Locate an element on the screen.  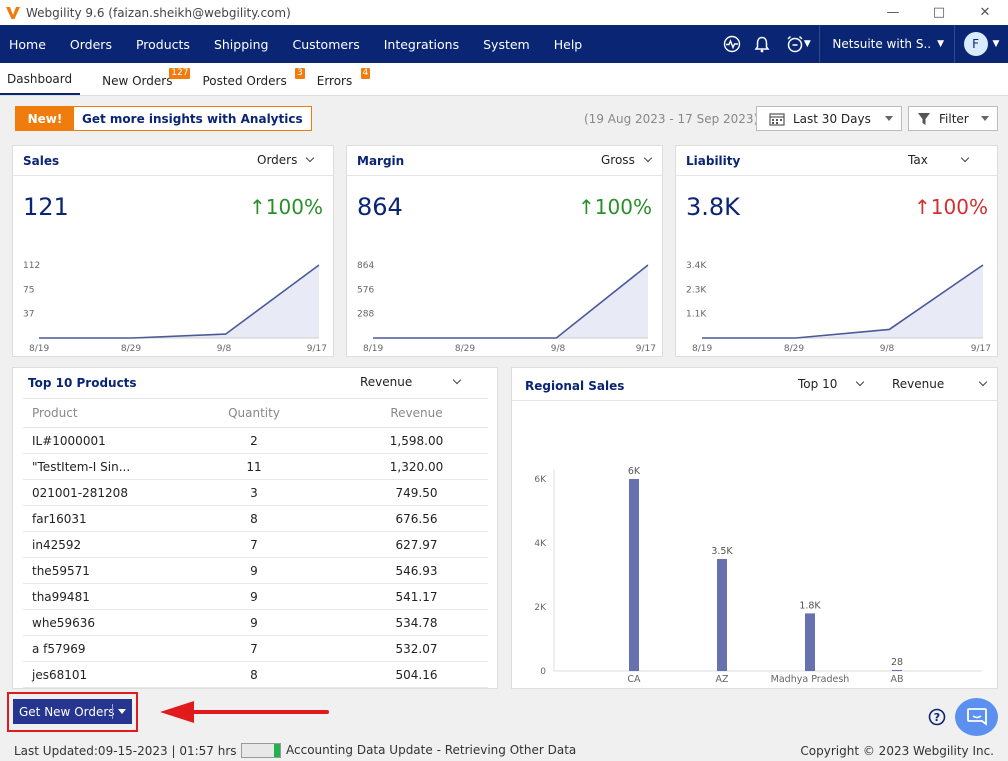
table-row: in42592 7 627.97 is located at coordinates (255, 545).